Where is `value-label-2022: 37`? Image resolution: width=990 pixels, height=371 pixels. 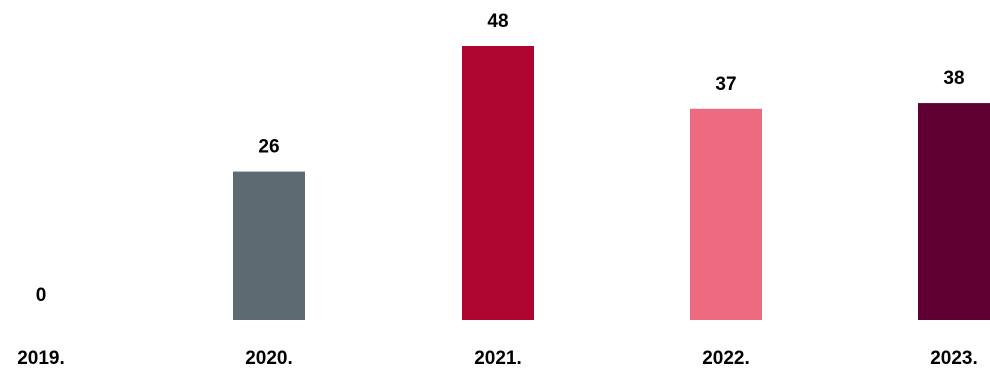
value-label-2022: 37 is located at coordinates (725, 84).